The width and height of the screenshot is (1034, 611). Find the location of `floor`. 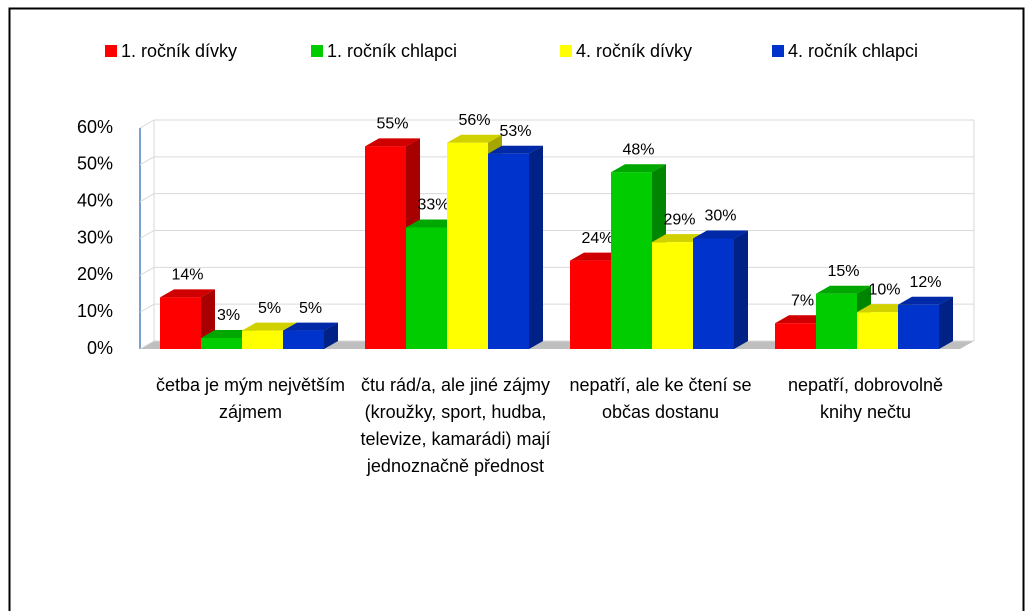

floor is located at coordinates (557, 345).